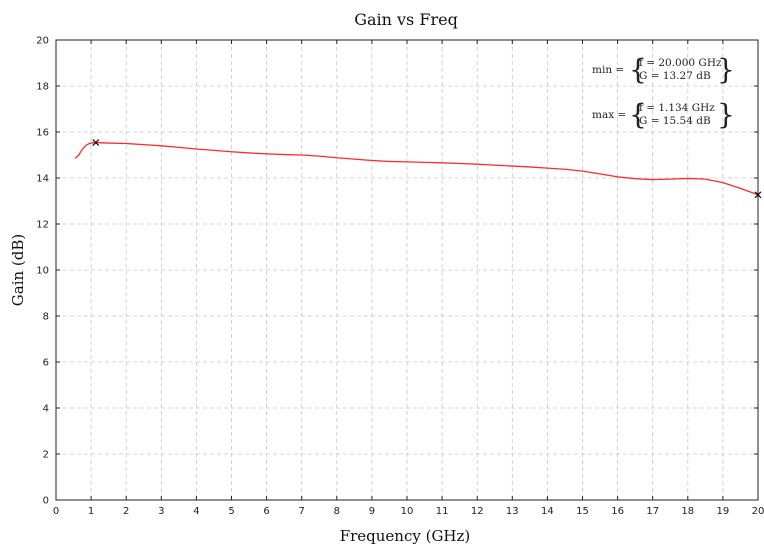 The image size is (764, 548). I want to click on max-f-value: f = 1.134 GHz, so click(677, 108).